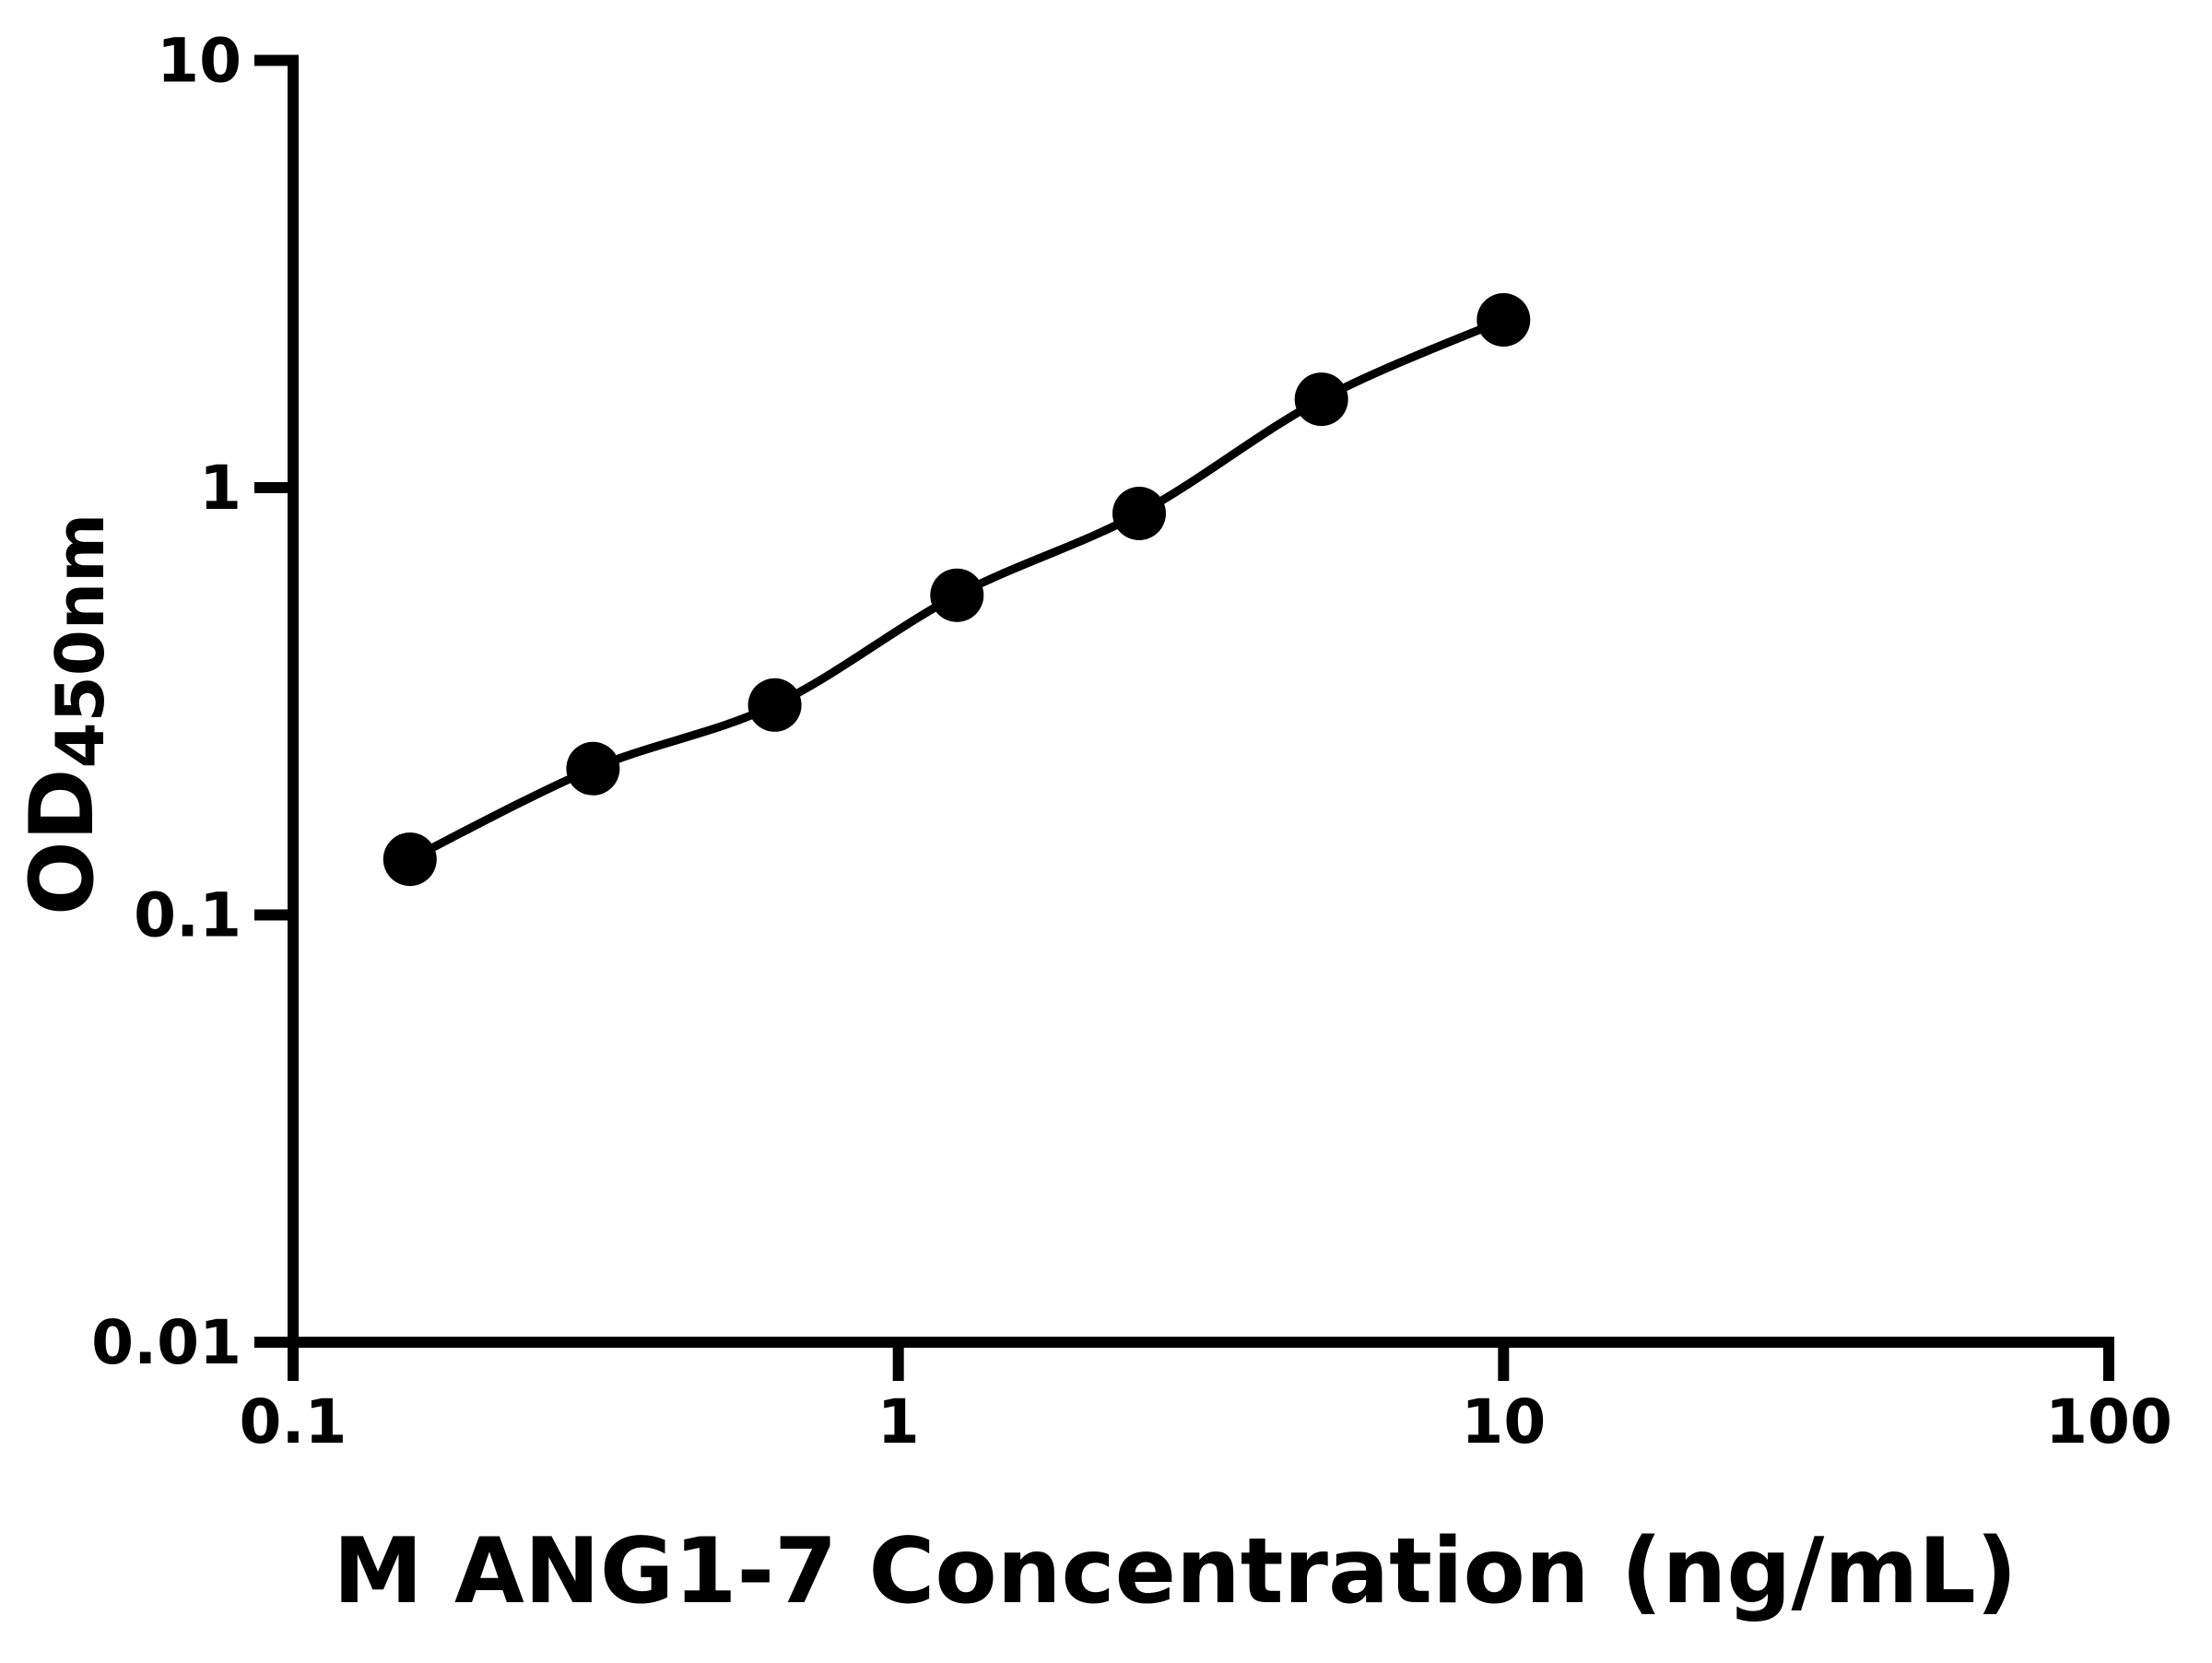 The height and width of the screenshot is (1663, 2212). What do you see at coordinates (80, 641) in the screenshot?
I see `y-axis-title-subscript: 450nm` at bounding box center [80, 641].